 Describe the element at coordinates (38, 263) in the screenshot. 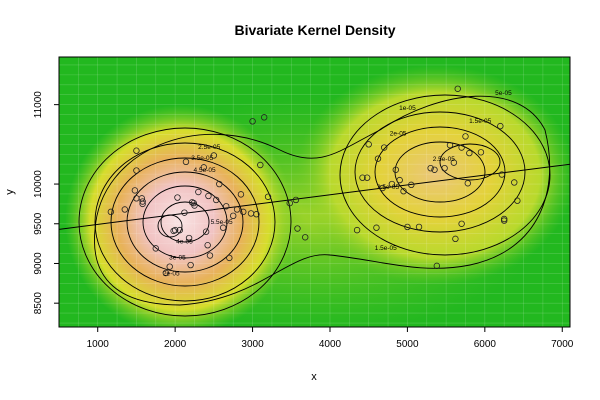

I see `y-tick-label: 9000` at that location.